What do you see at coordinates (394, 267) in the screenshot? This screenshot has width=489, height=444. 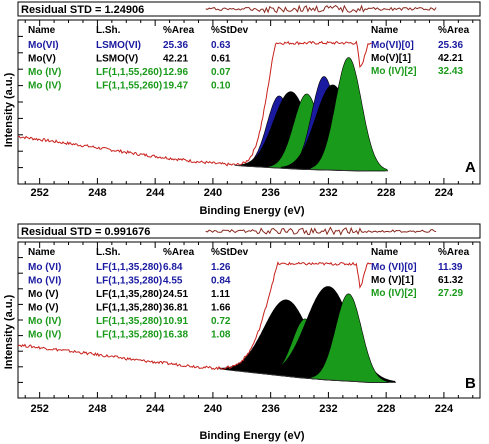 I see `legend-name: Mo (VI)[0]` at bounding box center [394, 267].